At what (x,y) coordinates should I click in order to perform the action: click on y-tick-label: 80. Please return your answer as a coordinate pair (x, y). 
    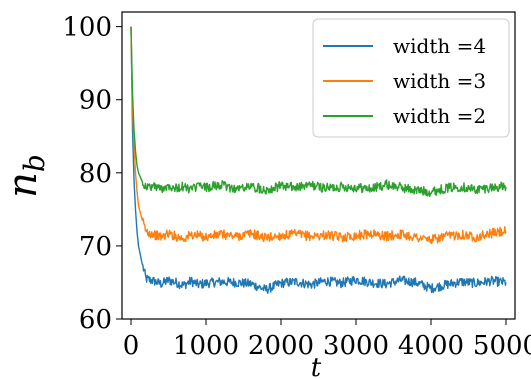
    Looking at the image, I should click on (95, 174).